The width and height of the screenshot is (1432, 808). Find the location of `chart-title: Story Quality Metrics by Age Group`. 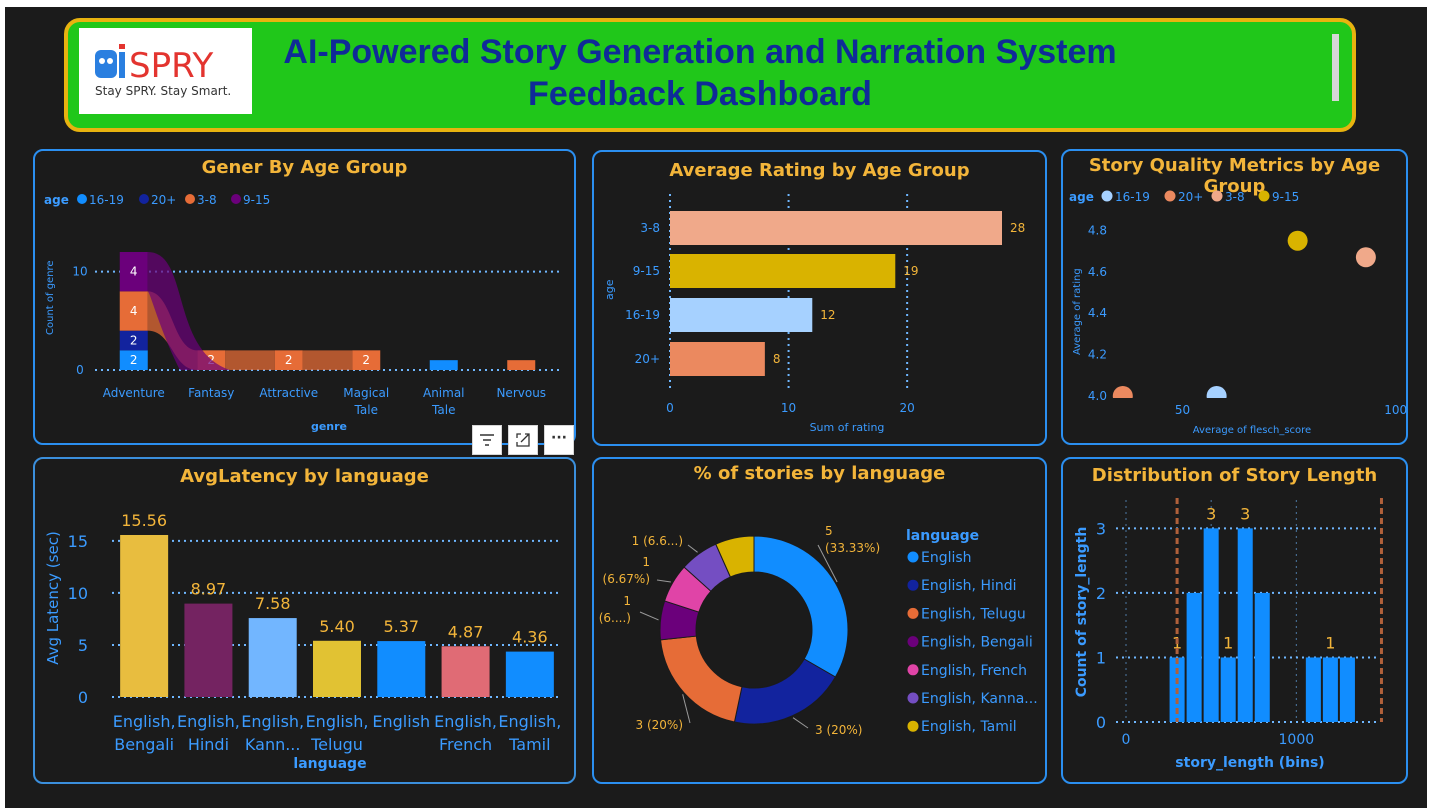

chart-title: Story Quality Metrics by Age Group is located at coordinates (1234, 176).